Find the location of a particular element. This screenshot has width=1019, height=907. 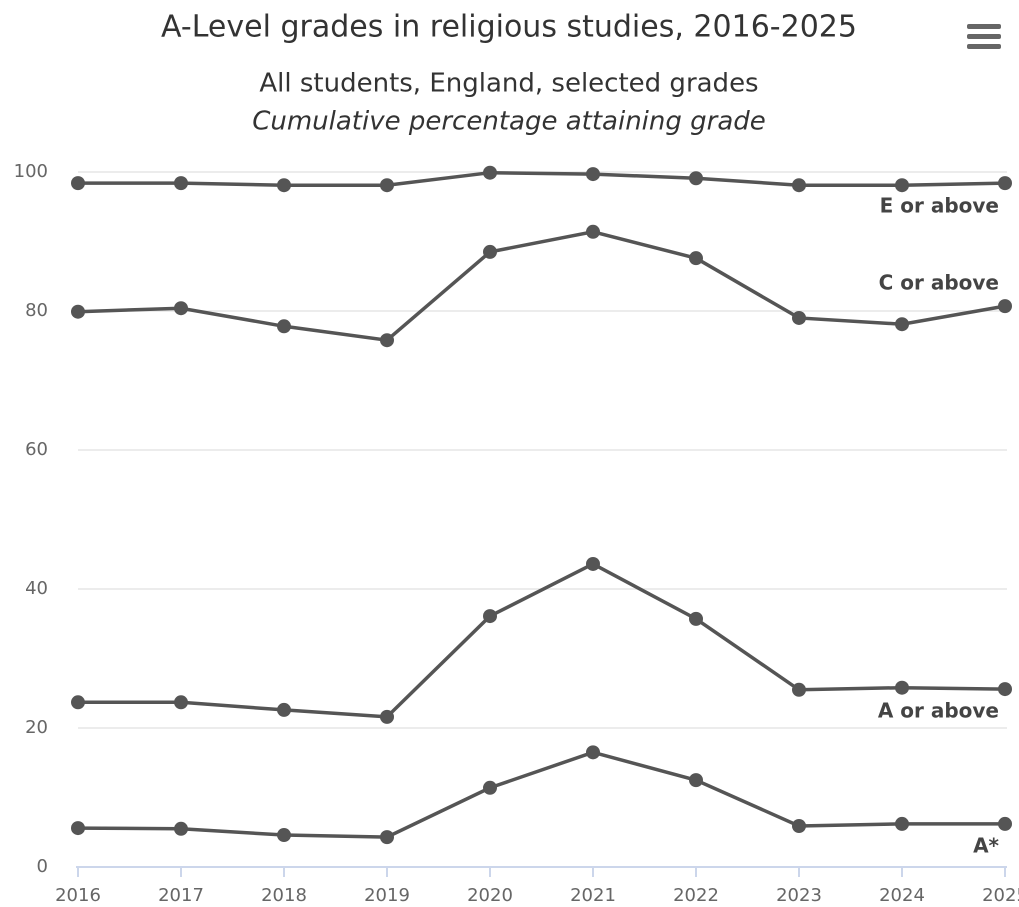

x-tick-label: 2018 is located at coordinates (284, 895).